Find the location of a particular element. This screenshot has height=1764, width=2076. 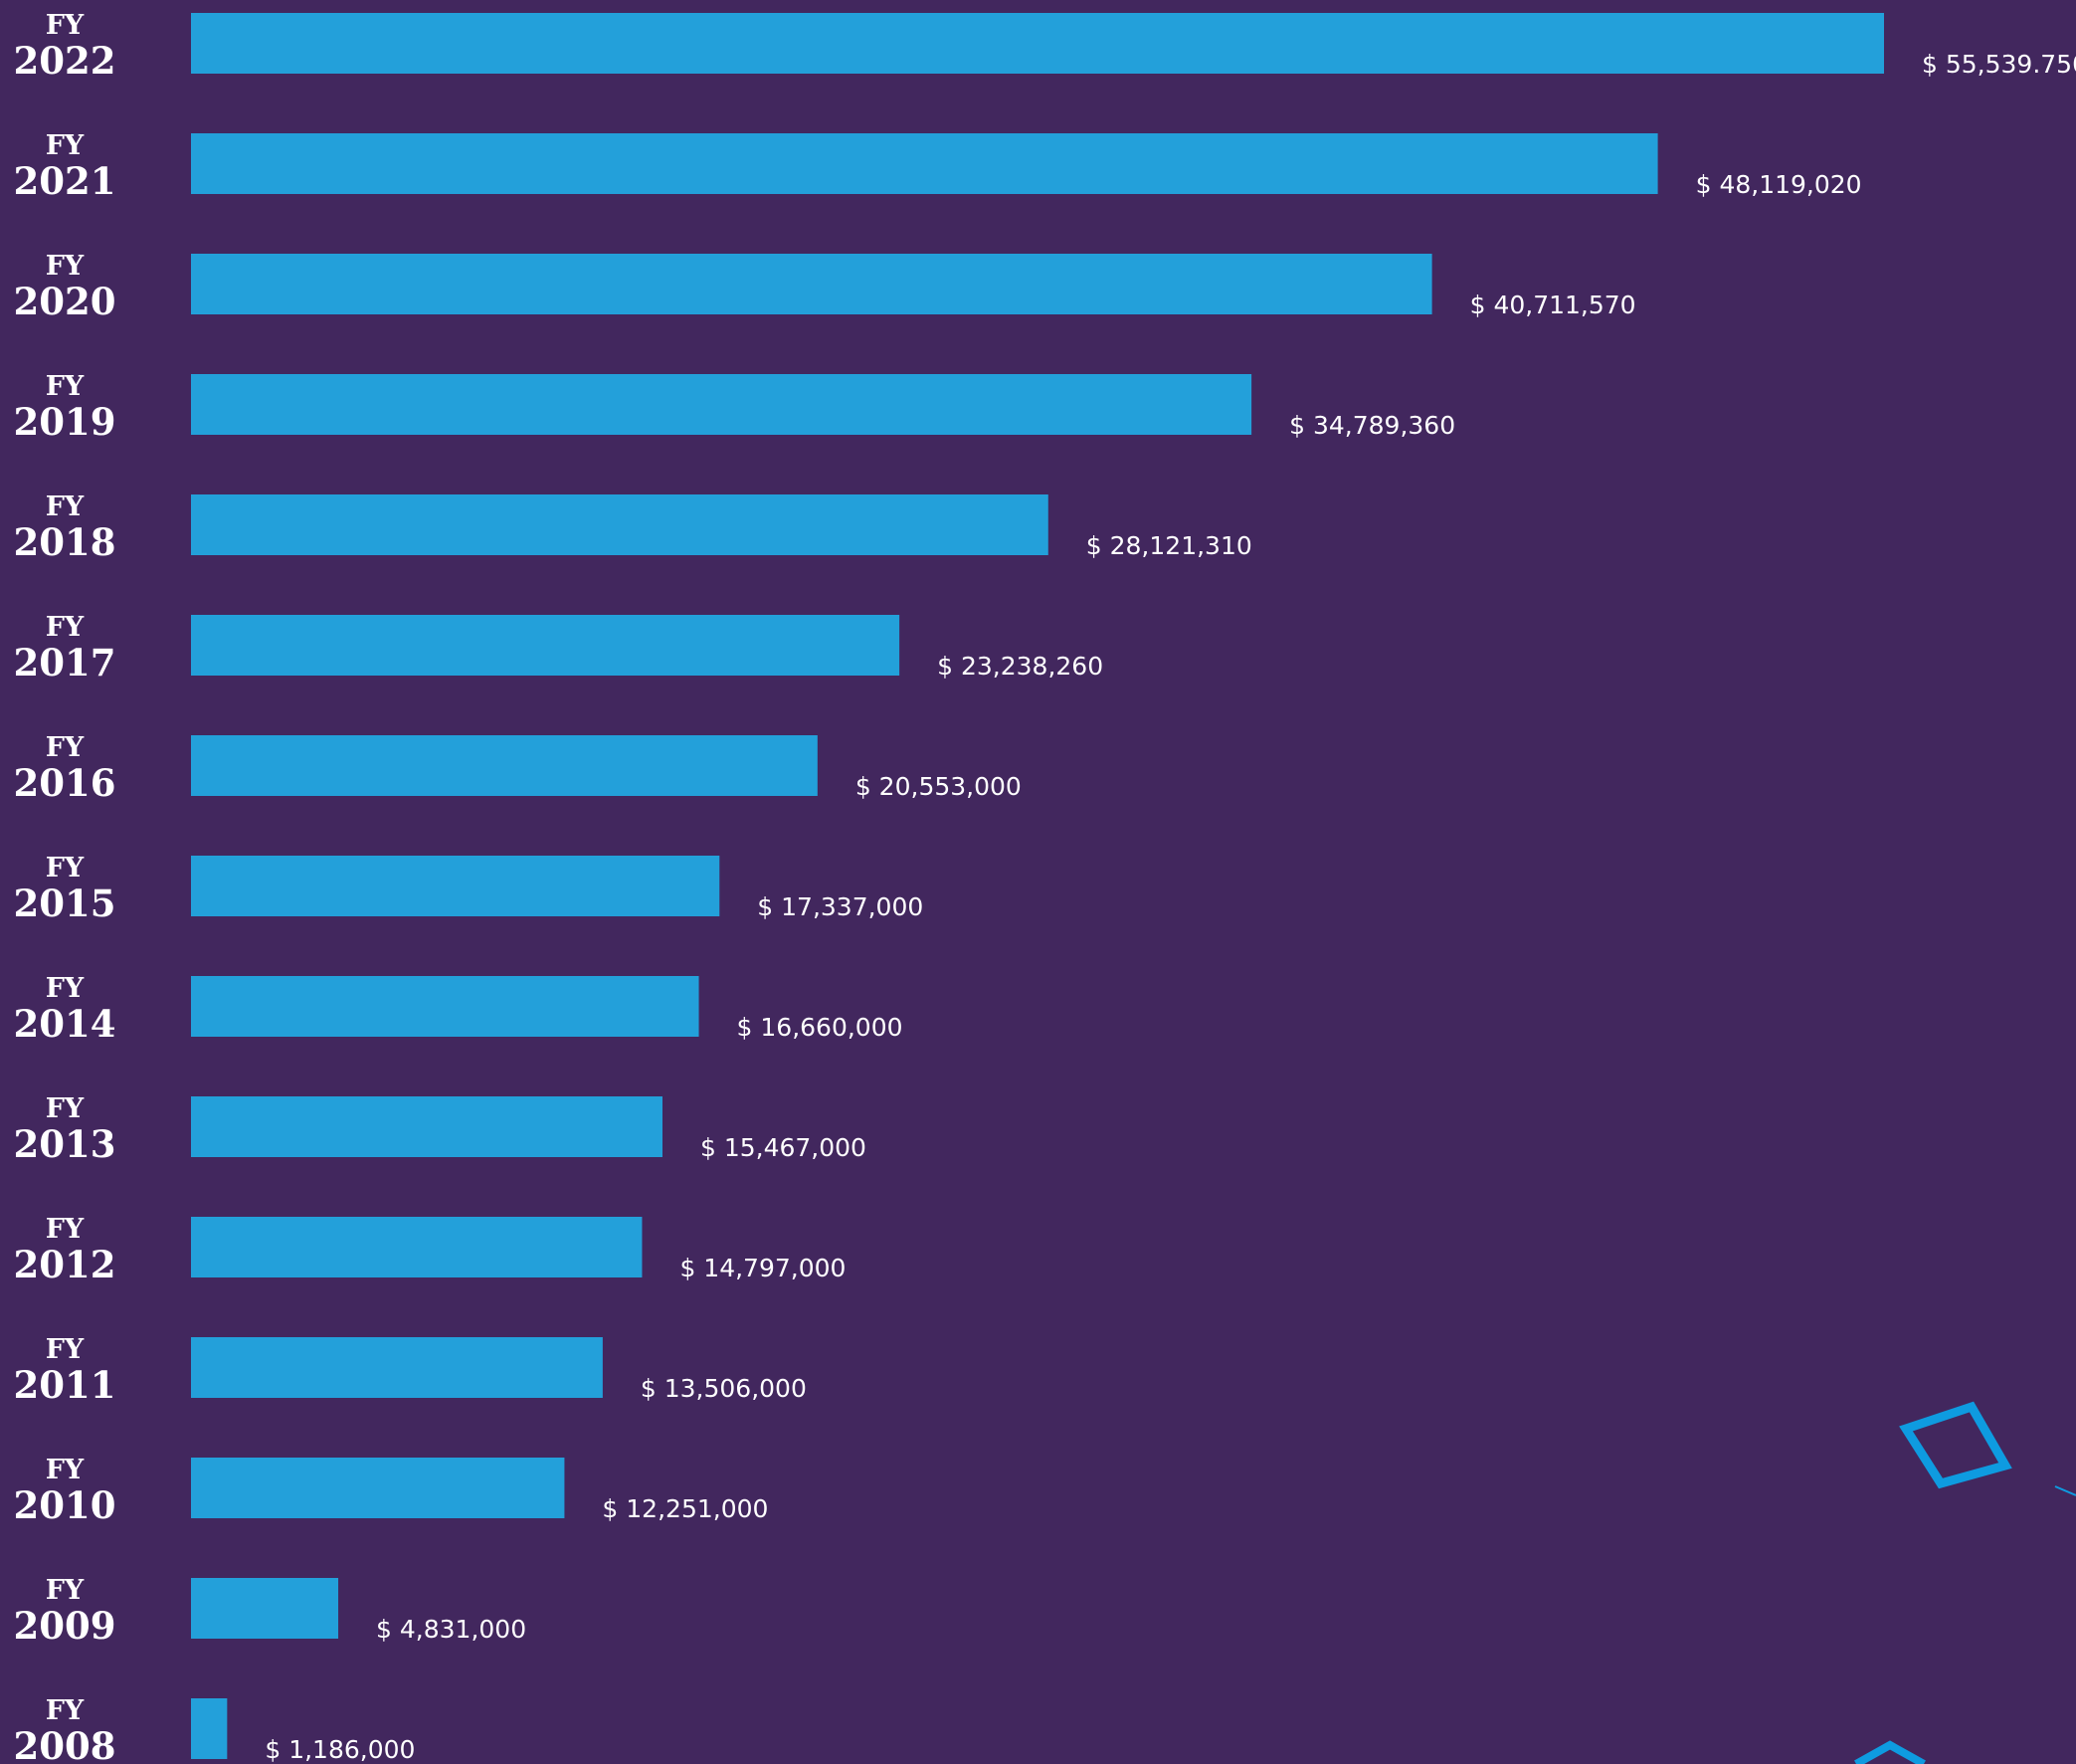

bar-fy-2013 is located at coordinates (426, 1126).